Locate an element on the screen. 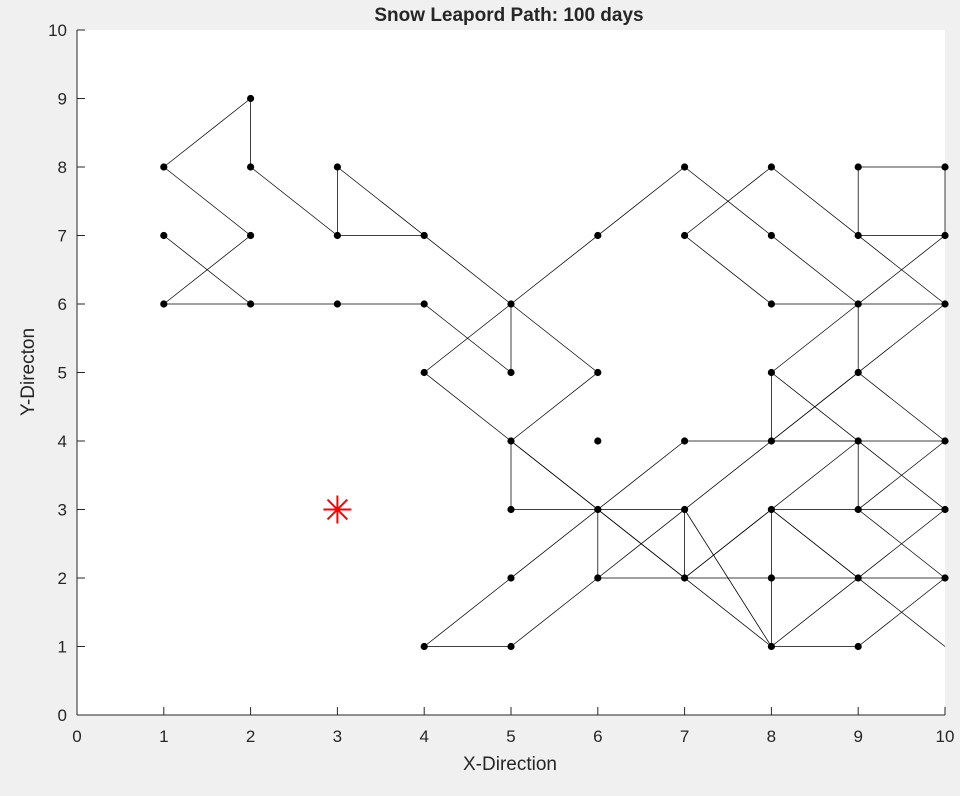 The image size is (960, 796). x-tick-label-1: 1 is located at coordinates (163, 736).